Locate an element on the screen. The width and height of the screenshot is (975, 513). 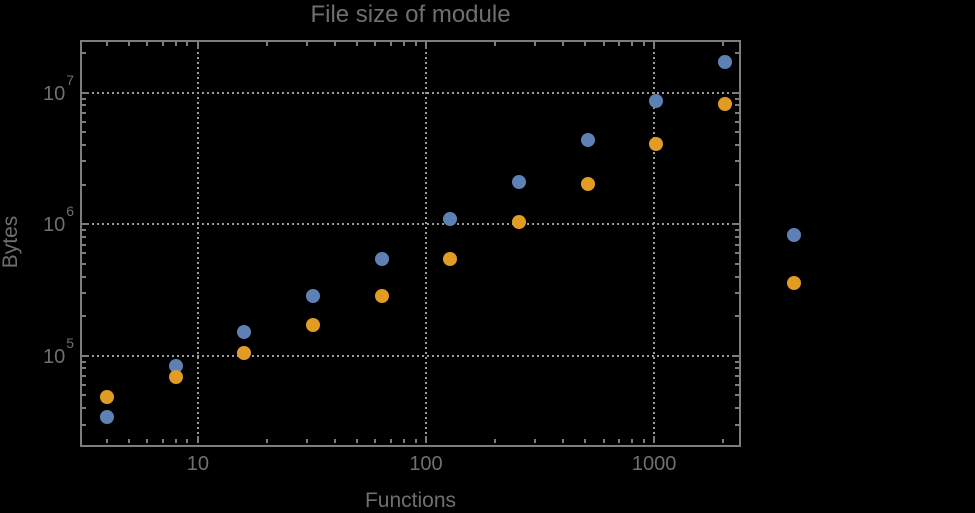
x-tick-label: 1000 is located at coordinates (654, 464).